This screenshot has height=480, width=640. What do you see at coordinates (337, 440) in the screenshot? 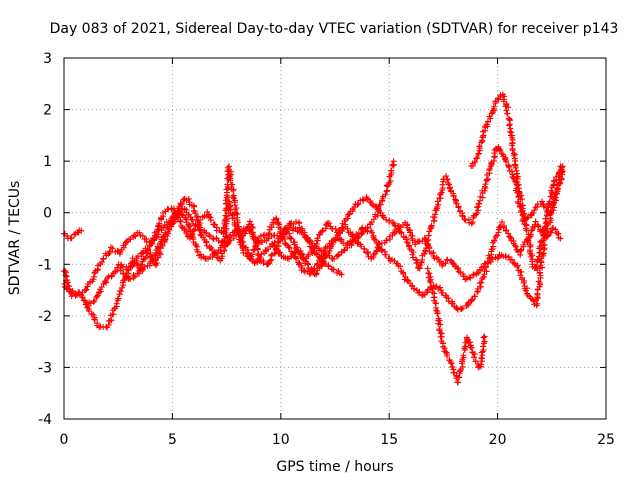
I see `x-tick-labels: 0 5 10 15 20 25` at bounding box center [337, 440].